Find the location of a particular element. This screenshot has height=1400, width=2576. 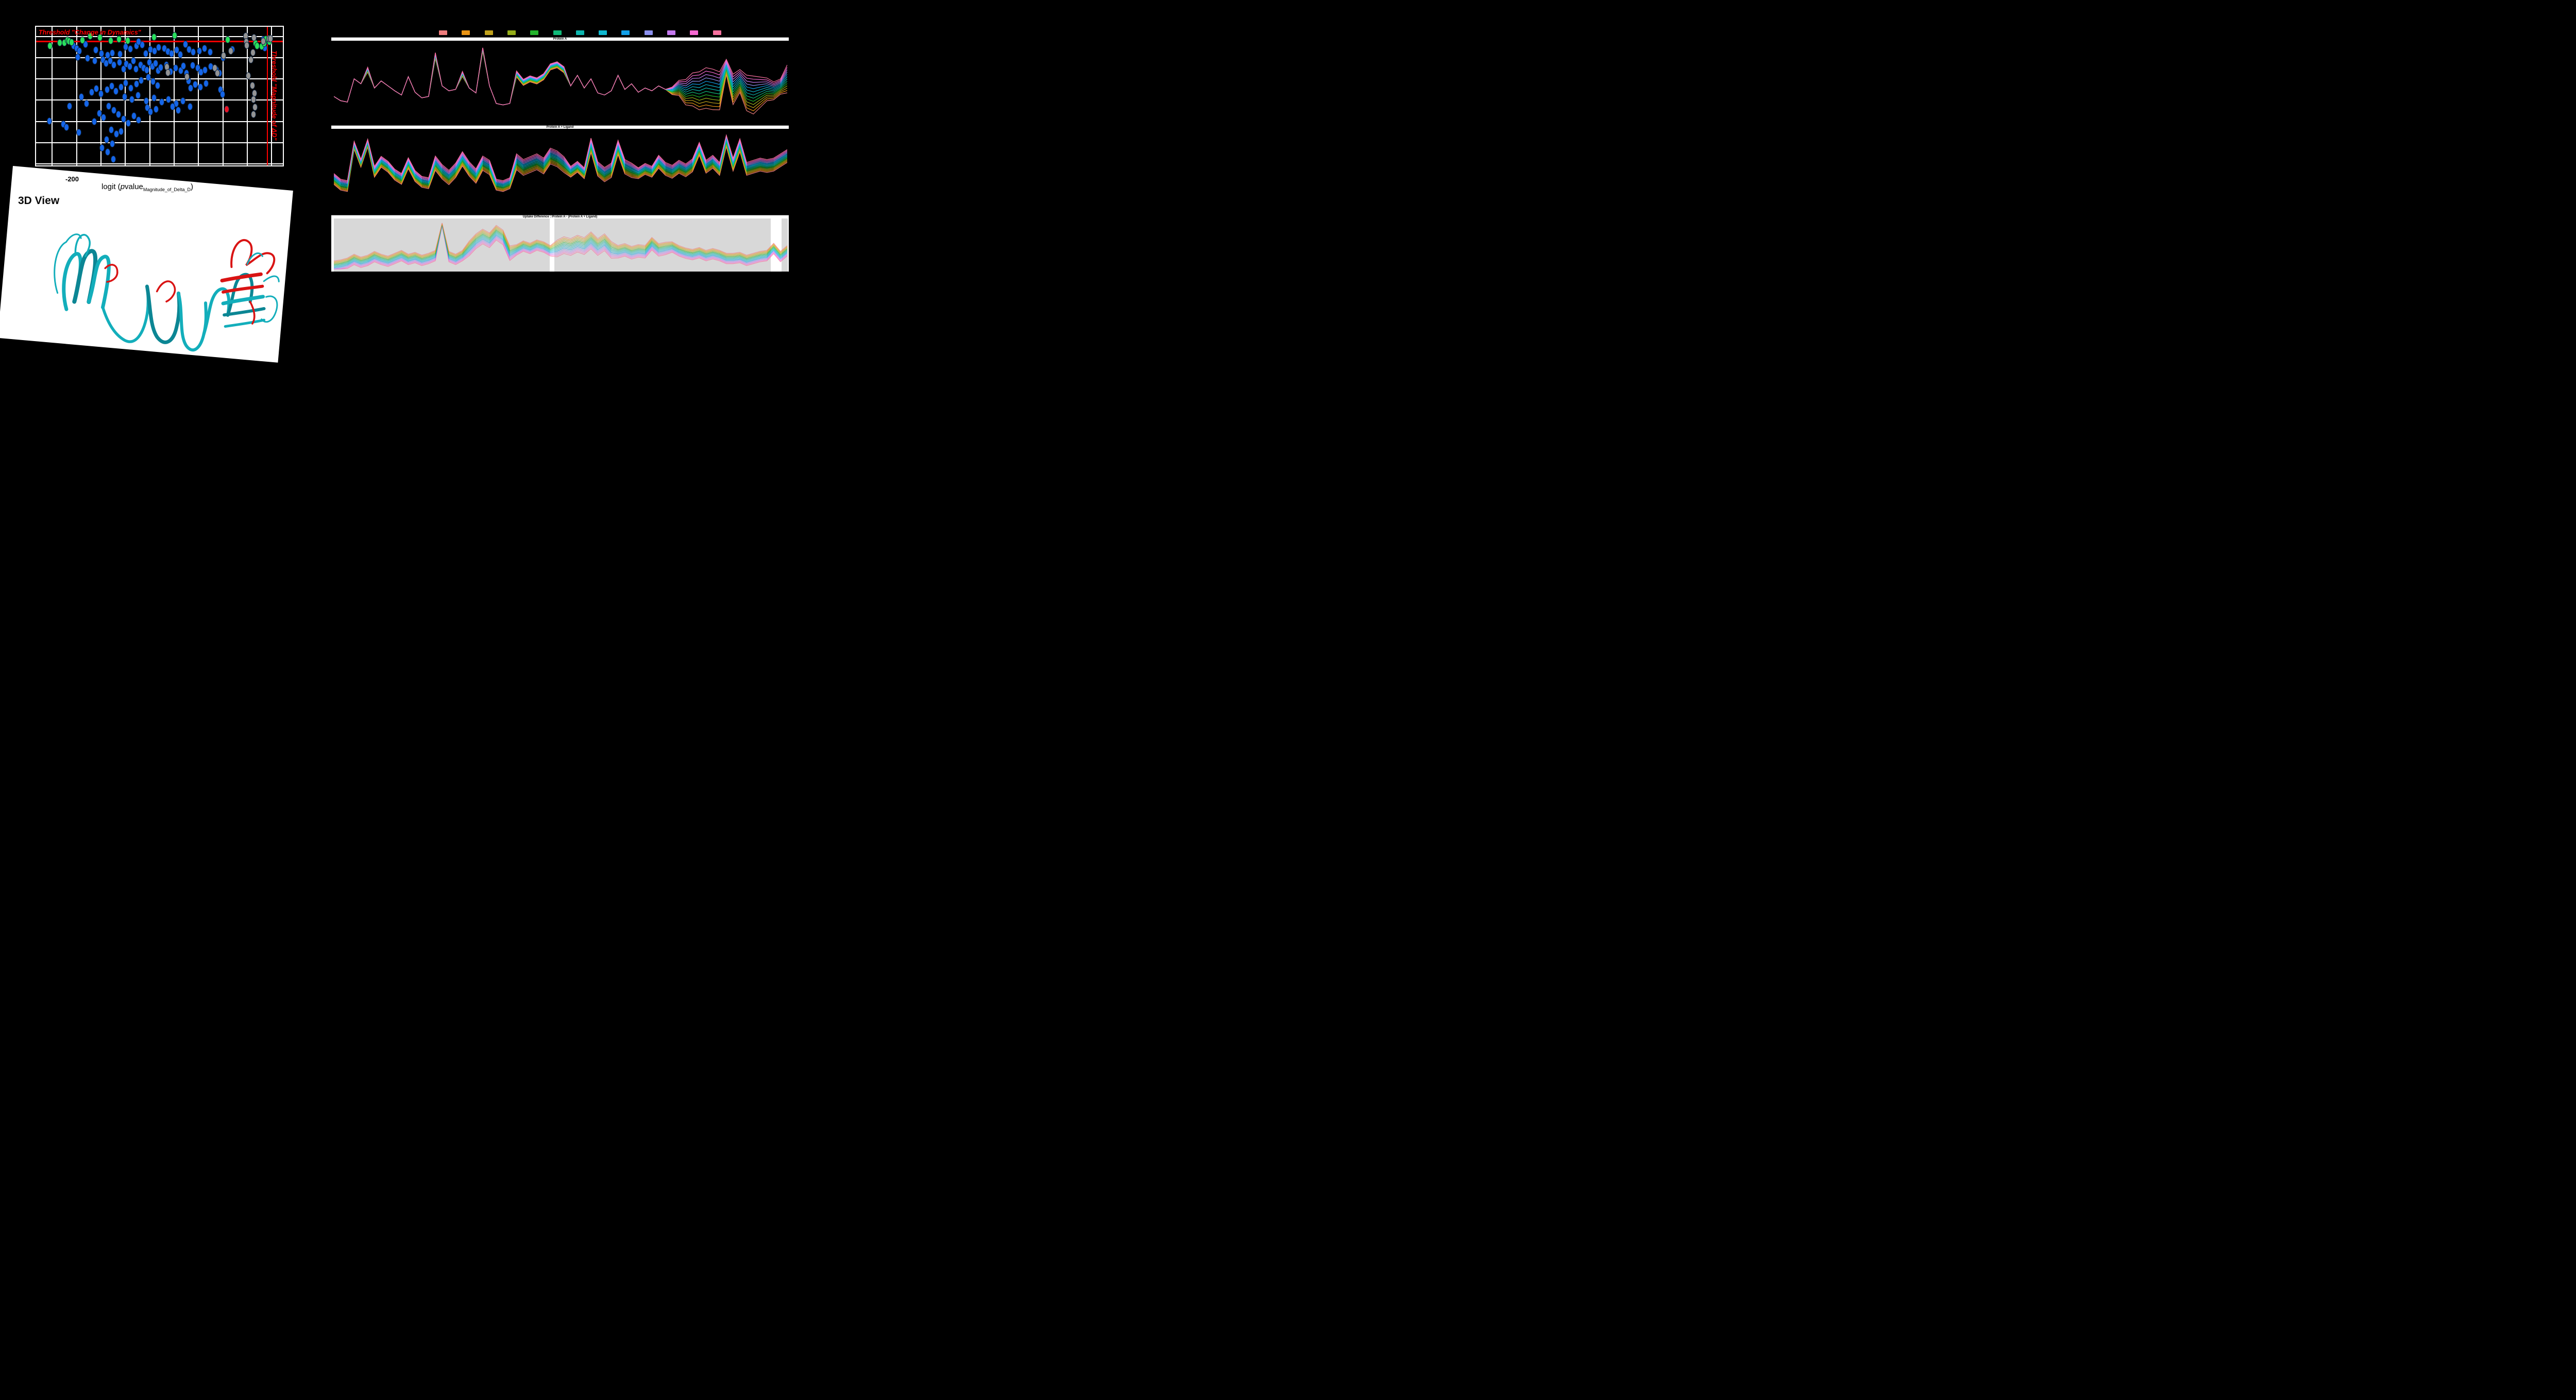

uptake-chart-protein-a-ligand: Protein A + Ligand is located at coordinates (560, 167).